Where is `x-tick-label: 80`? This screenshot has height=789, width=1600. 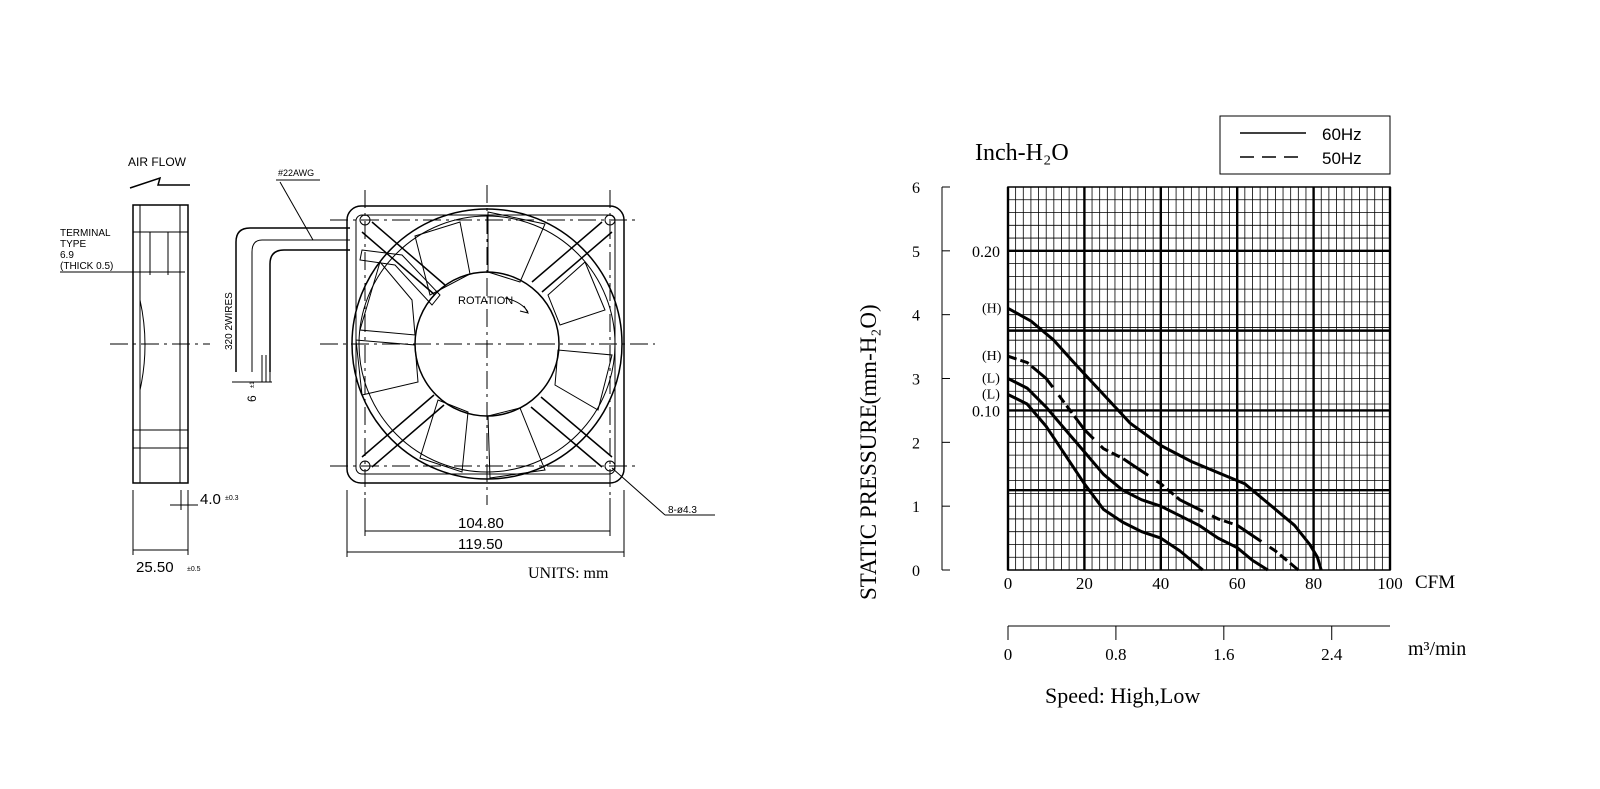 x-tick-label: 80 is located at coordinates (1313, 583).